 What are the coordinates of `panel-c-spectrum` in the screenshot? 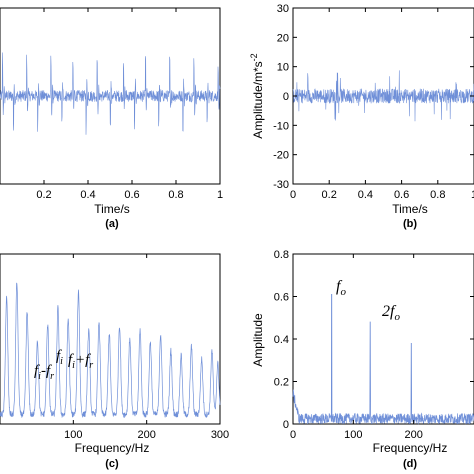 It's located at (110, 350).